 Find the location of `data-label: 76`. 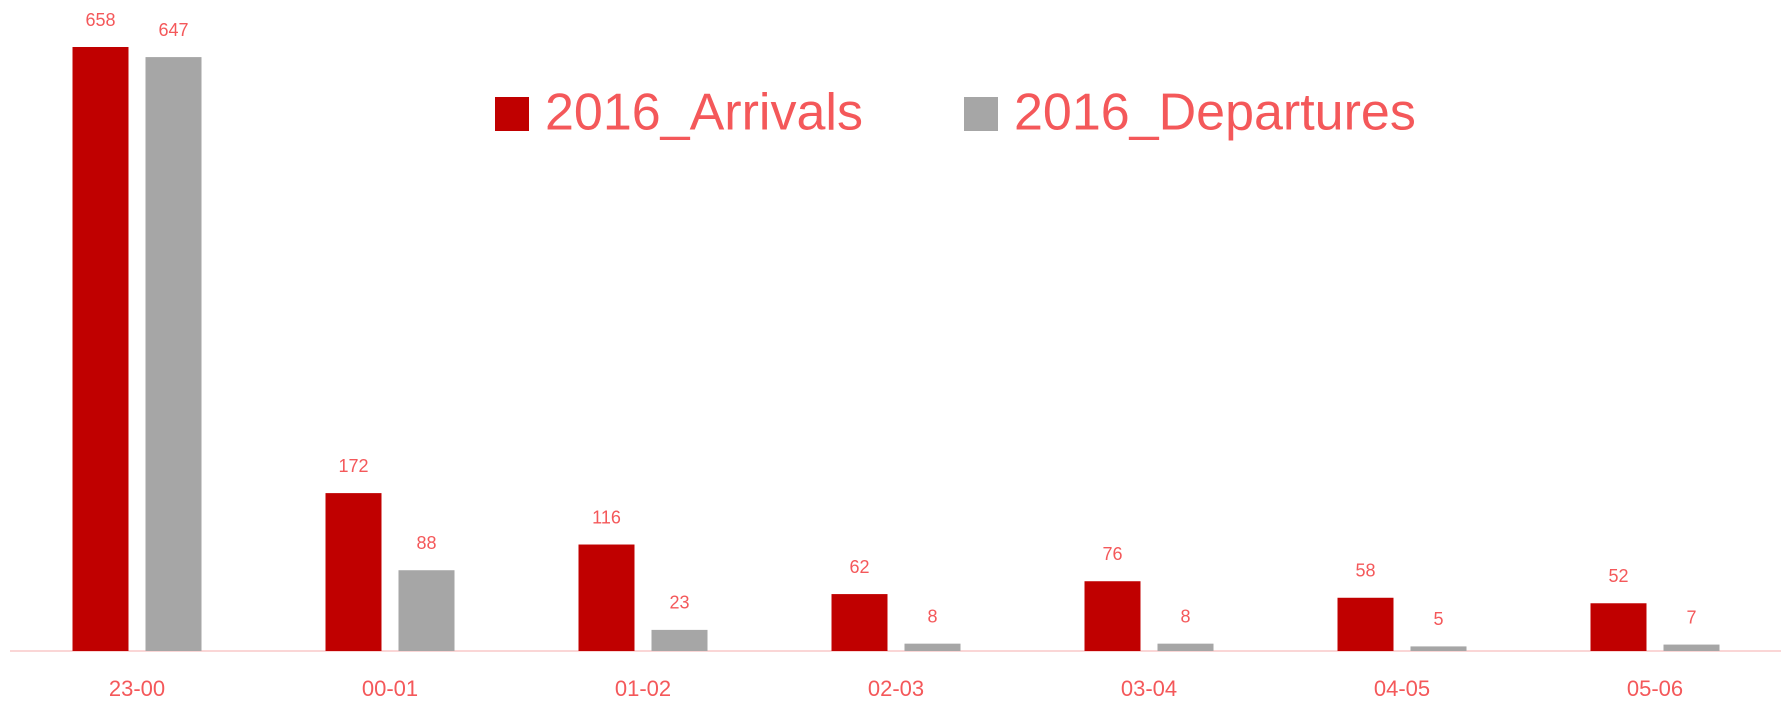

data-label: 76 is located at coordinates (1112, 554).